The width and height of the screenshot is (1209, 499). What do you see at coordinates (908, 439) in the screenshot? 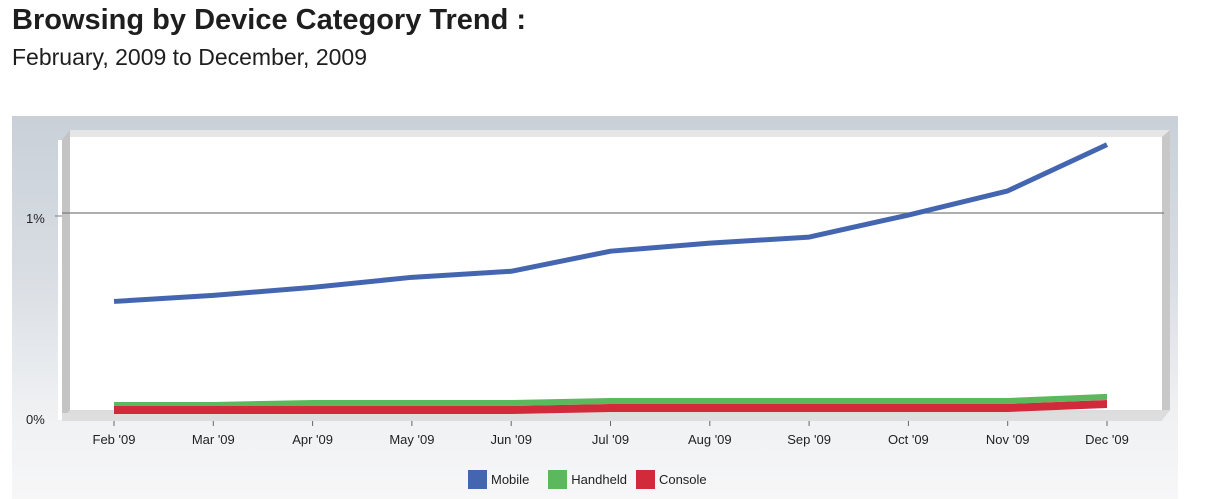
I see `x-tick-label: Oct '09` at bounding box center [908, 439].